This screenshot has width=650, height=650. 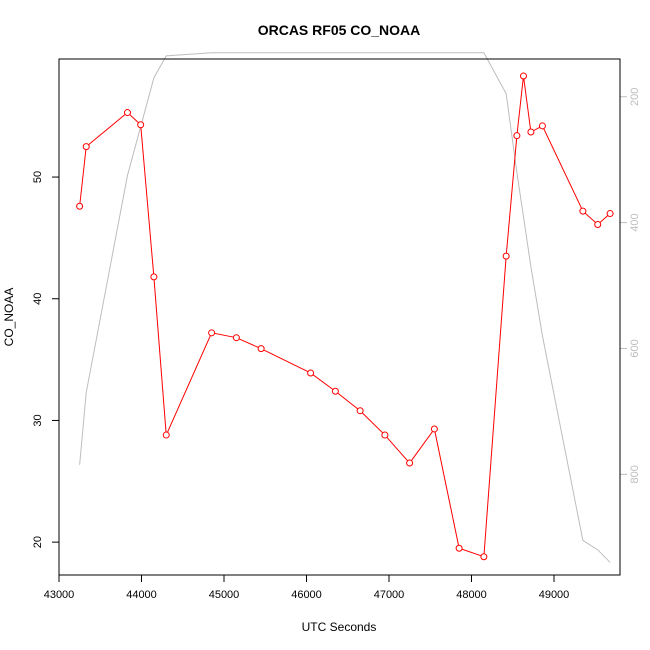 What do you see at coordinates (630, 285) in the screenshot?
I see `y-axis-right: 200 400 600 800` at bounding box center [630, 285].